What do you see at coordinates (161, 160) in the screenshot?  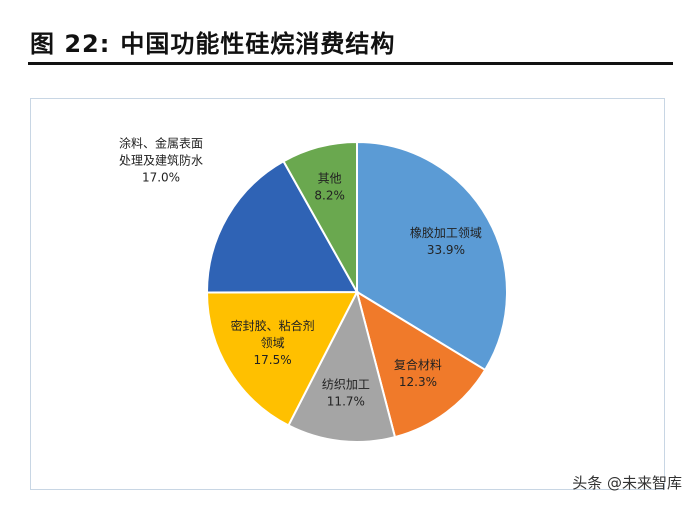 I see `slice-category-label: 处理及建筑防水` at bounding box center [161, 160].